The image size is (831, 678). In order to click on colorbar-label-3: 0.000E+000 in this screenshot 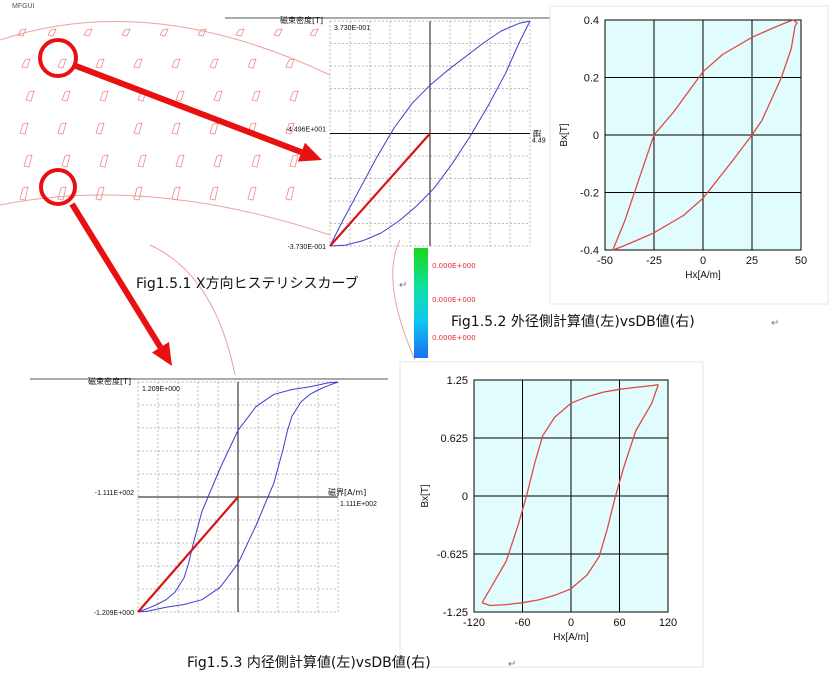, I will do `click(454, 338)`.